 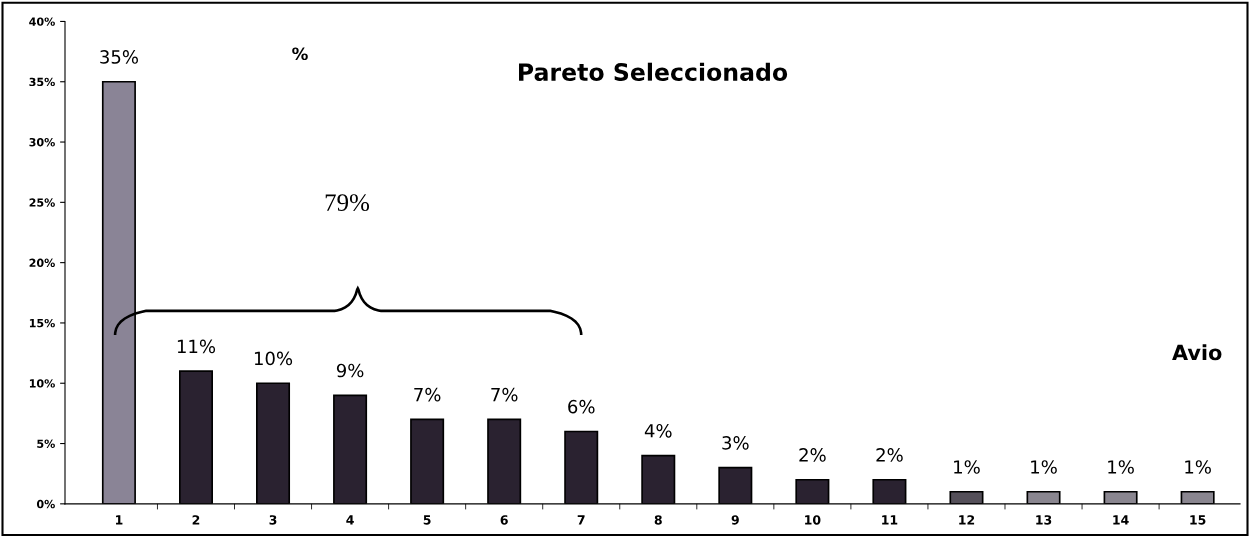 I want to click on x-tick-label: 4, so click(x=350, y=520).